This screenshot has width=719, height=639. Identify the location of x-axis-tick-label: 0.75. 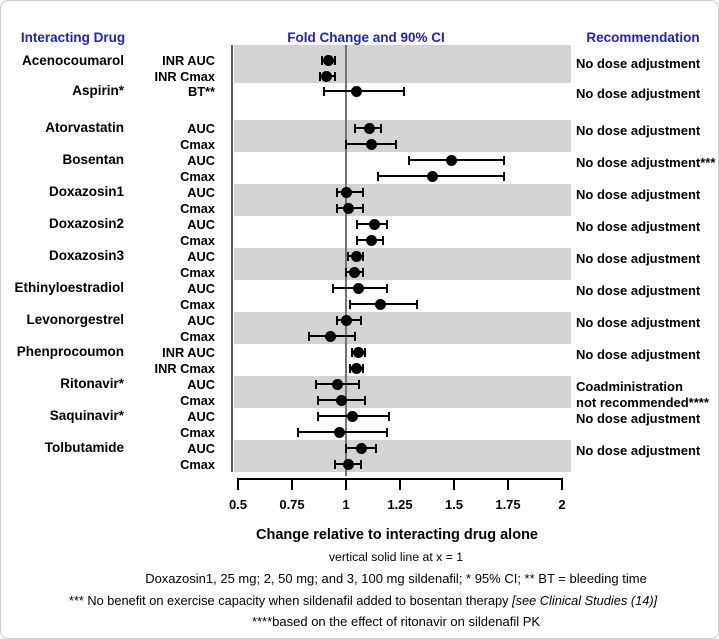
(292, 504).